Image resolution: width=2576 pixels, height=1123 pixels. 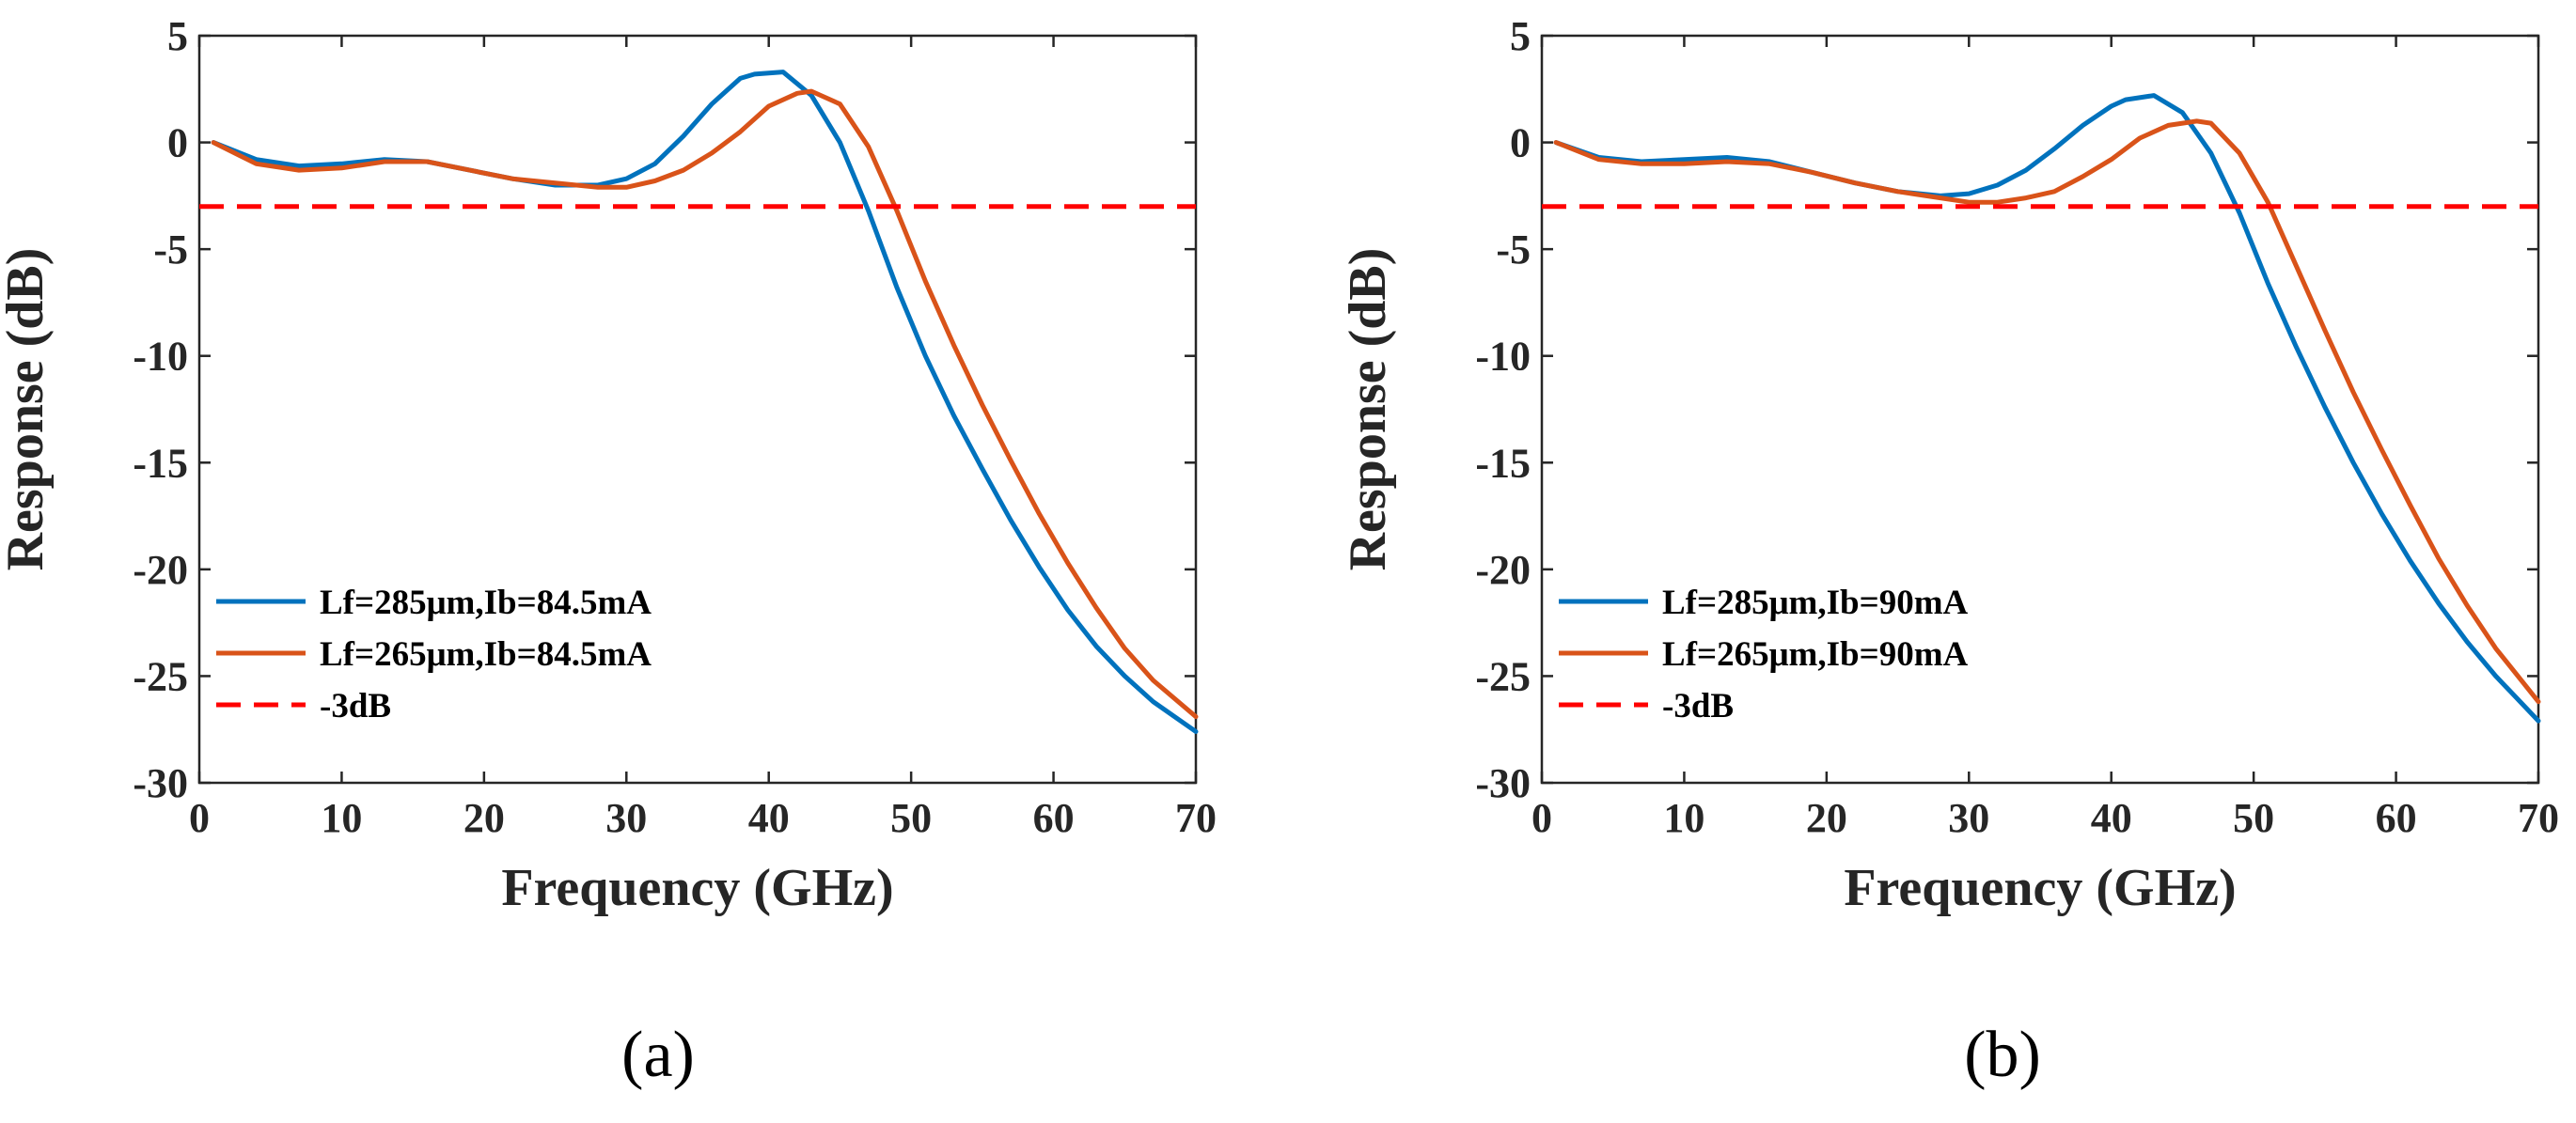 What do you see at coordinates (486, 603) in the screenshot?
I see `legend-label: Lf=285μm,Ib=84.5mA` at bounding box center [486, 603].